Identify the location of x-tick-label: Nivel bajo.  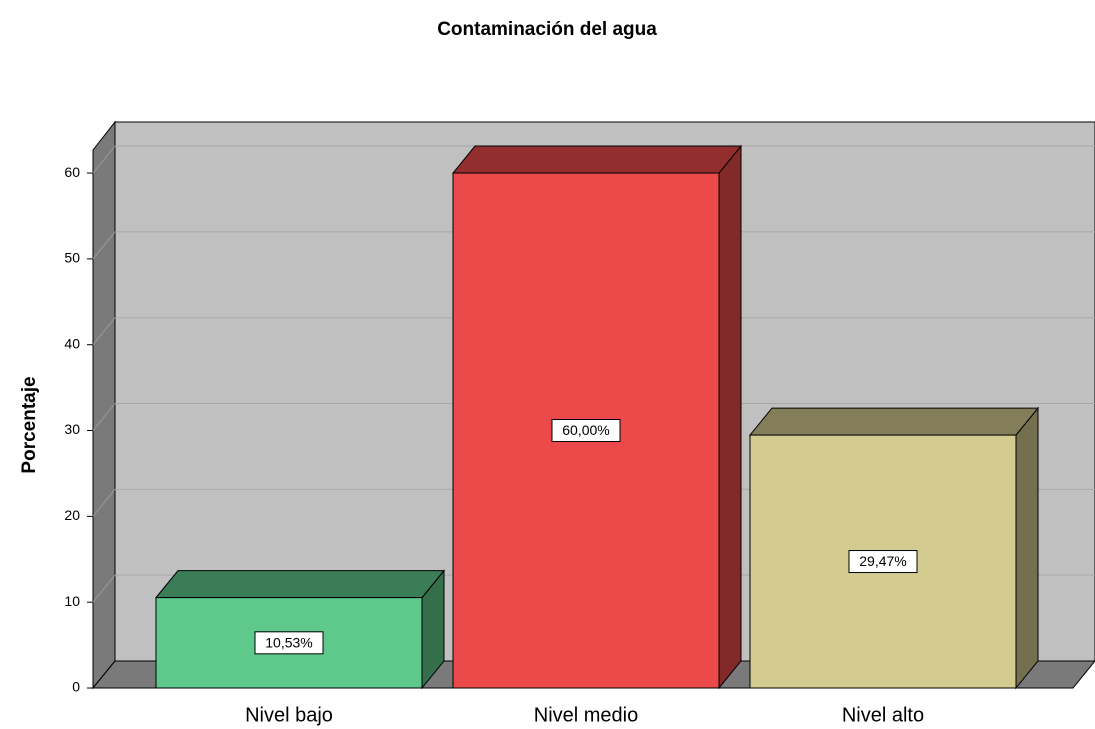
(289, 715).